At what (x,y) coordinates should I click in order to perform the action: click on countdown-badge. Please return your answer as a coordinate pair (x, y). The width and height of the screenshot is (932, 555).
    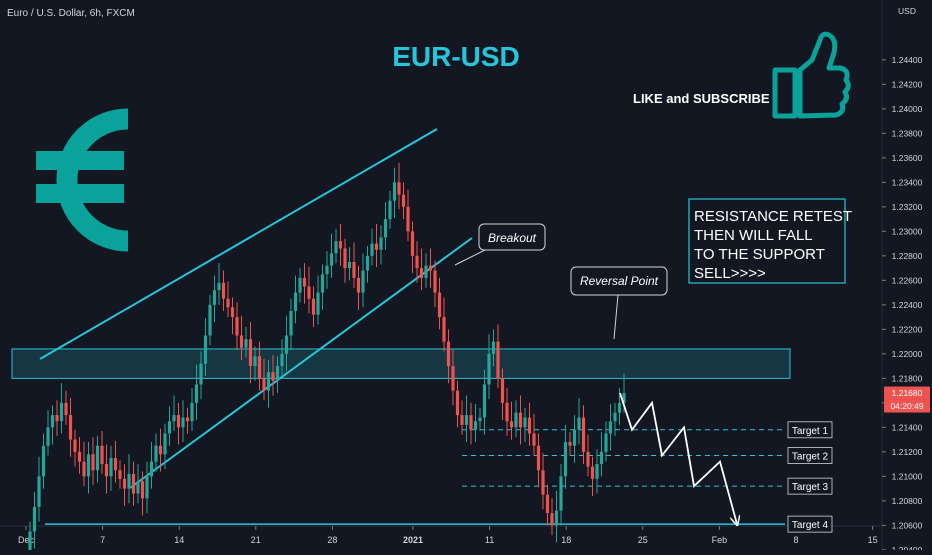
    Looking at the image, I should click on (907, 406).